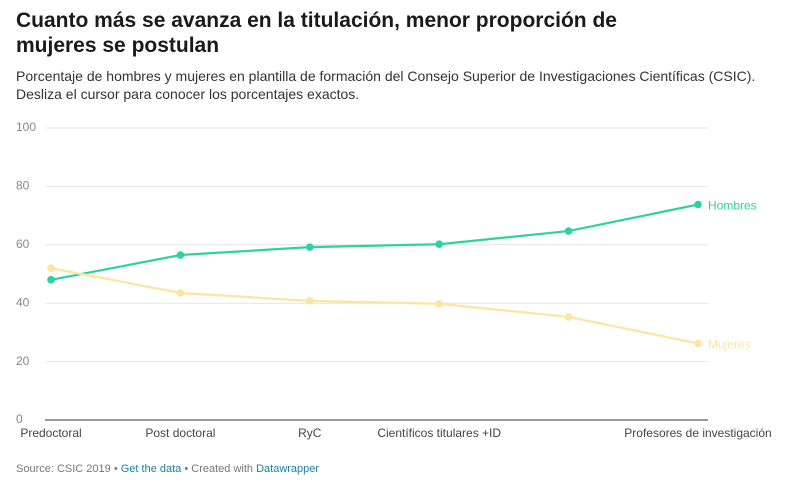  I want to click on datawrapper-link: Datawrapper, so click(287, 469).